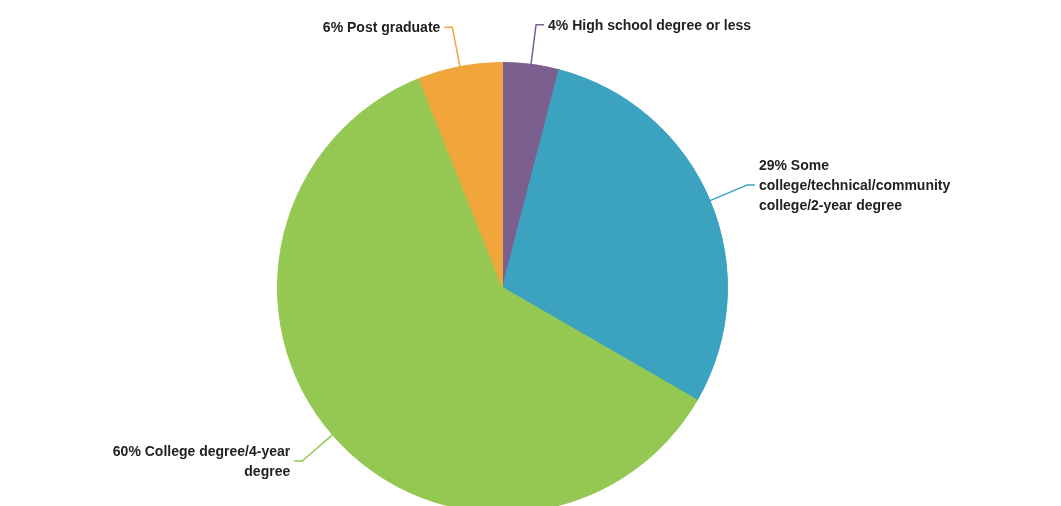 Image resolution: width=1061 pixels, height=506 pixels. What do you see at coordinates (854, 185) in the screenshot?
I see `slice-label: 29% Some college/technical/community college/2-year degree` at bounding box center [854, 185].